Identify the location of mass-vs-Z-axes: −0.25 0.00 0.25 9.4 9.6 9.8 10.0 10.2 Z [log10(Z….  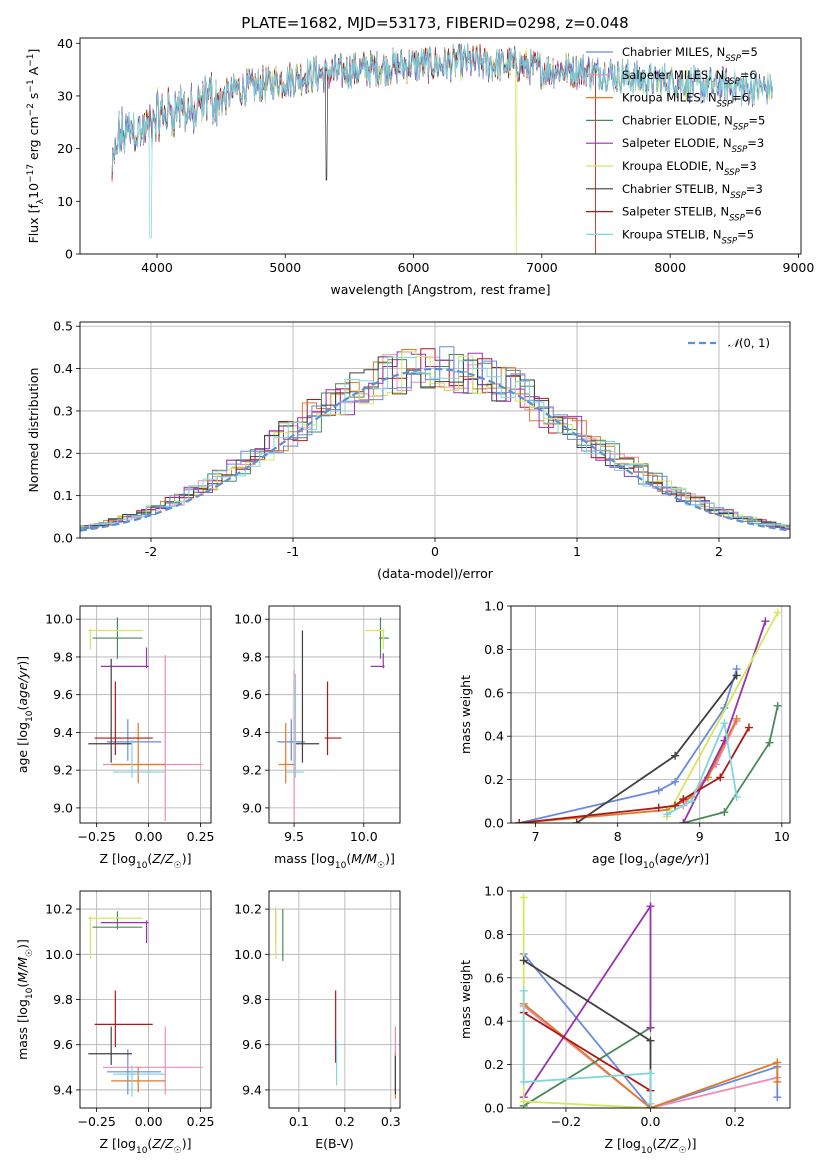
(115, 1023).